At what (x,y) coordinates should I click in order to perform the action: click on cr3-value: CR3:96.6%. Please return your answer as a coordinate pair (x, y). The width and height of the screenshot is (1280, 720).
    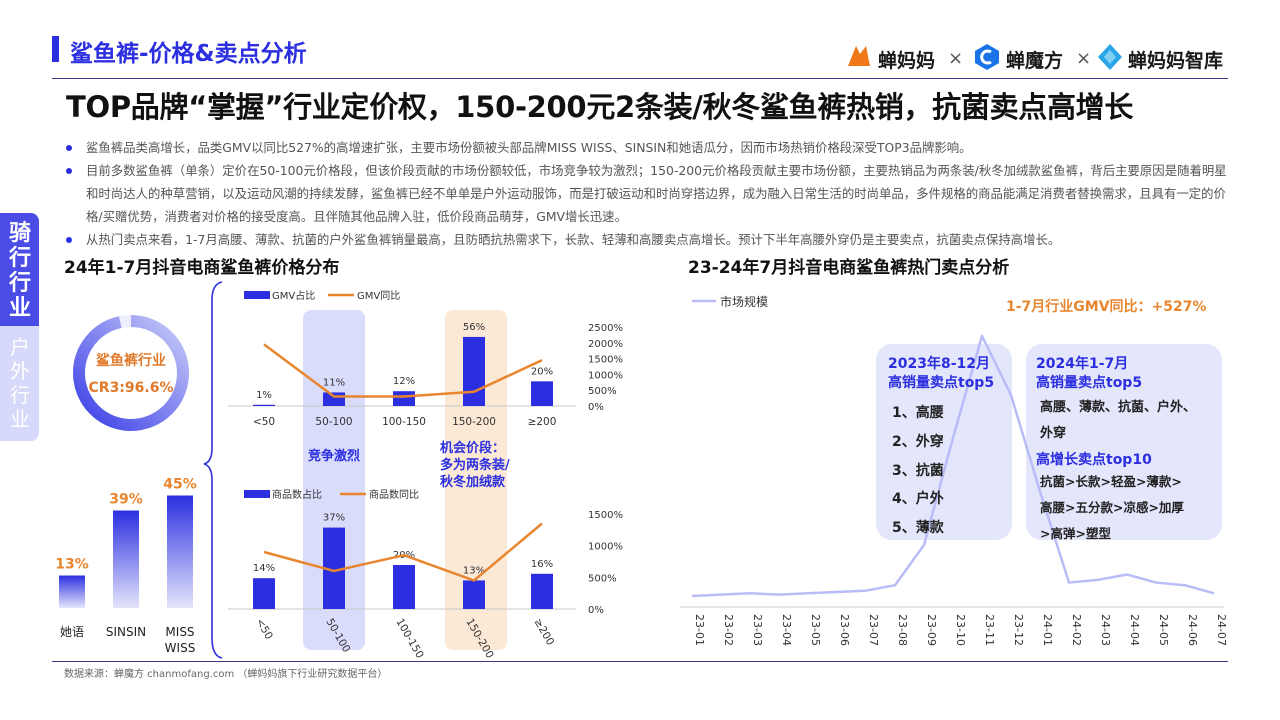
    Looking at the image, I should click on (131, 388).